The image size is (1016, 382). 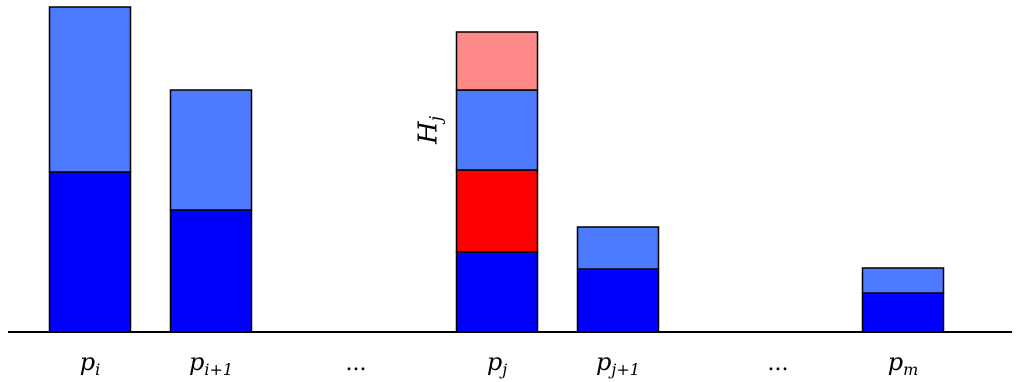 What do you see at coordinates (903, 363) in the screenshot?
I see `column-label-6: pm` at bounding box center [903, 363].